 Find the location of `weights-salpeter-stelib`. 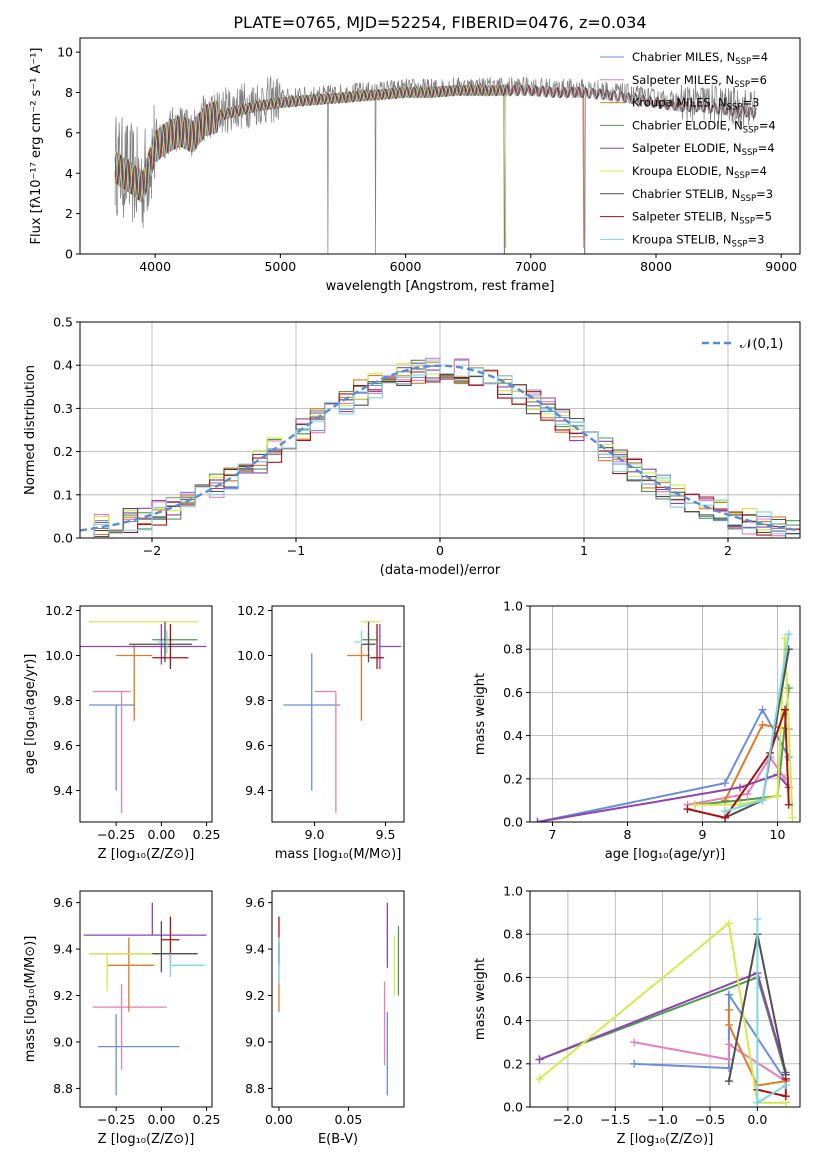

weights-salpeter-stelib is located at coordinates (771, 1087).